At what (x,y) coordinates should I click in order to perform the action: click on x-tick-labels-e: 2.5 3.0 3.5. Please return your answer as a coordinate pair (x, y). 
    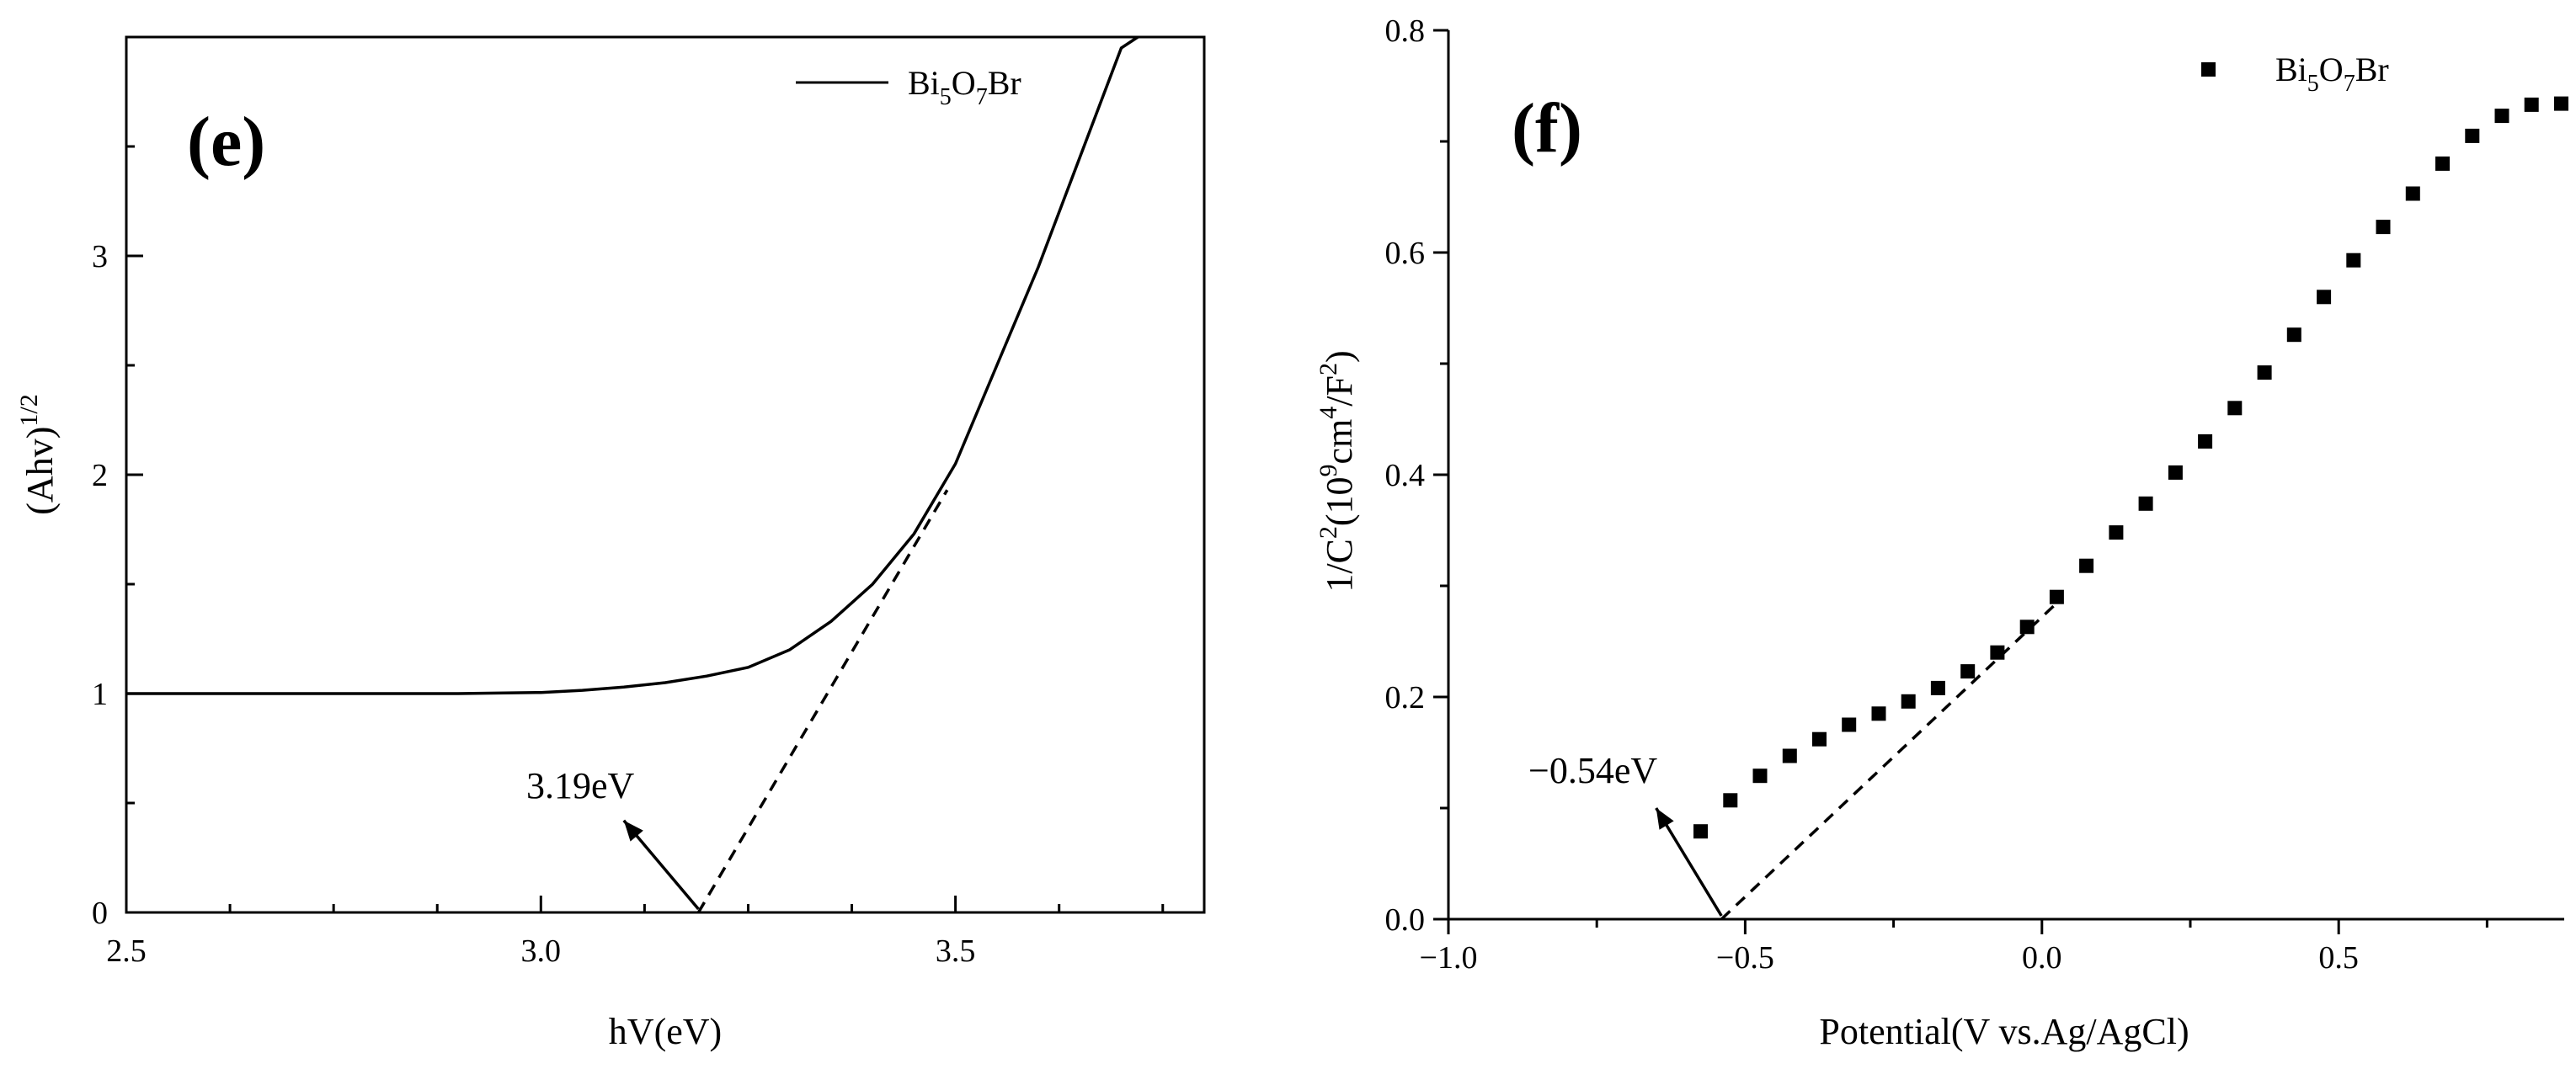
    Looking at the image, I should click on (540, 951).